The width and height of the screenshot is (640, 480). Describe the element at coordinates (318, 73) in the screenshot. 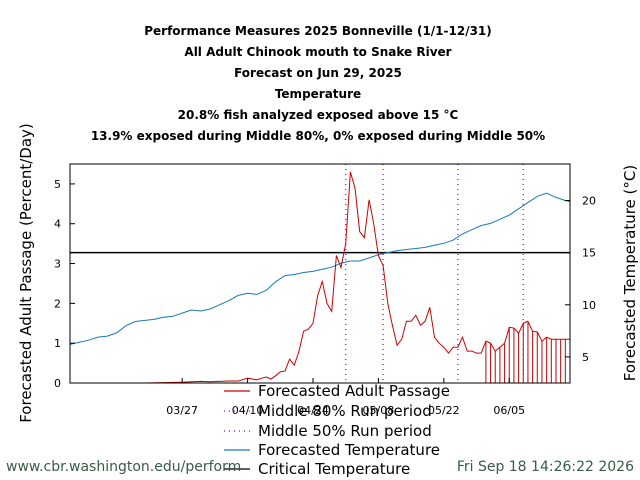

I see `title-line: Forecast on Jun 29, 2025` at that location.